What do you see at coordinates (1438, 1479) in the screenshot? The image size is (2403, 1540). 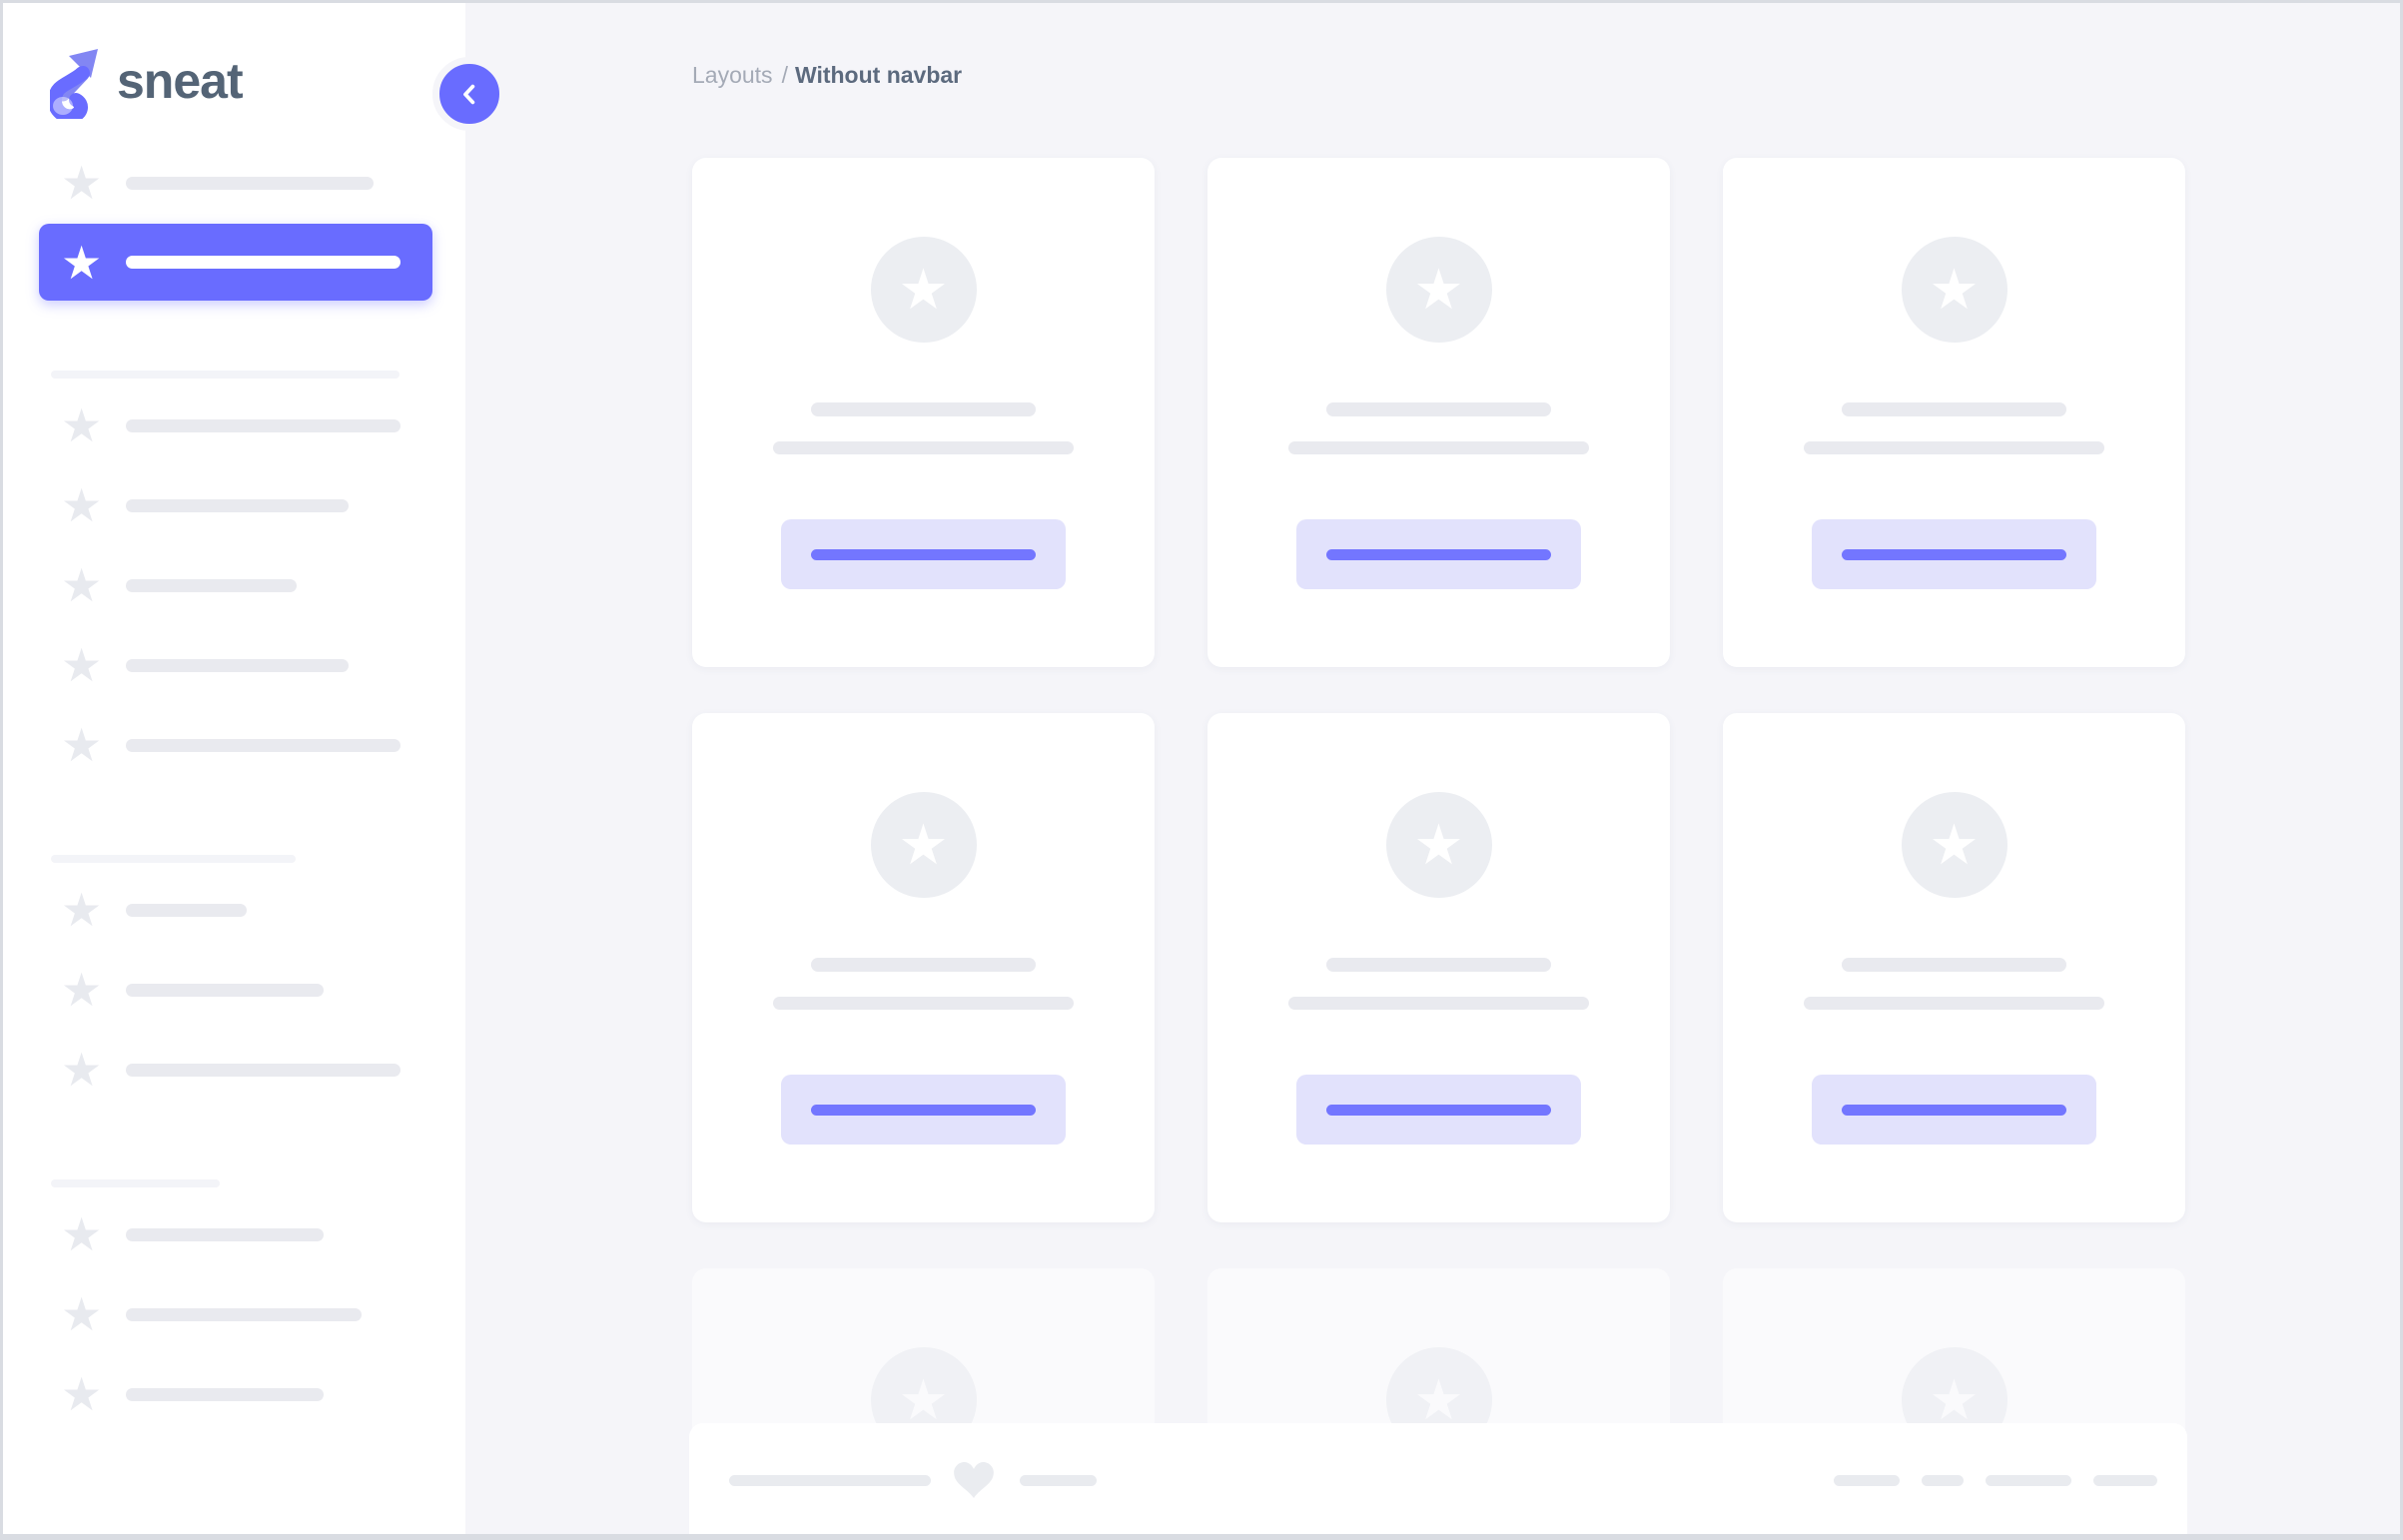 I see `bottom-bar` at bounding box center [1438, 1479].